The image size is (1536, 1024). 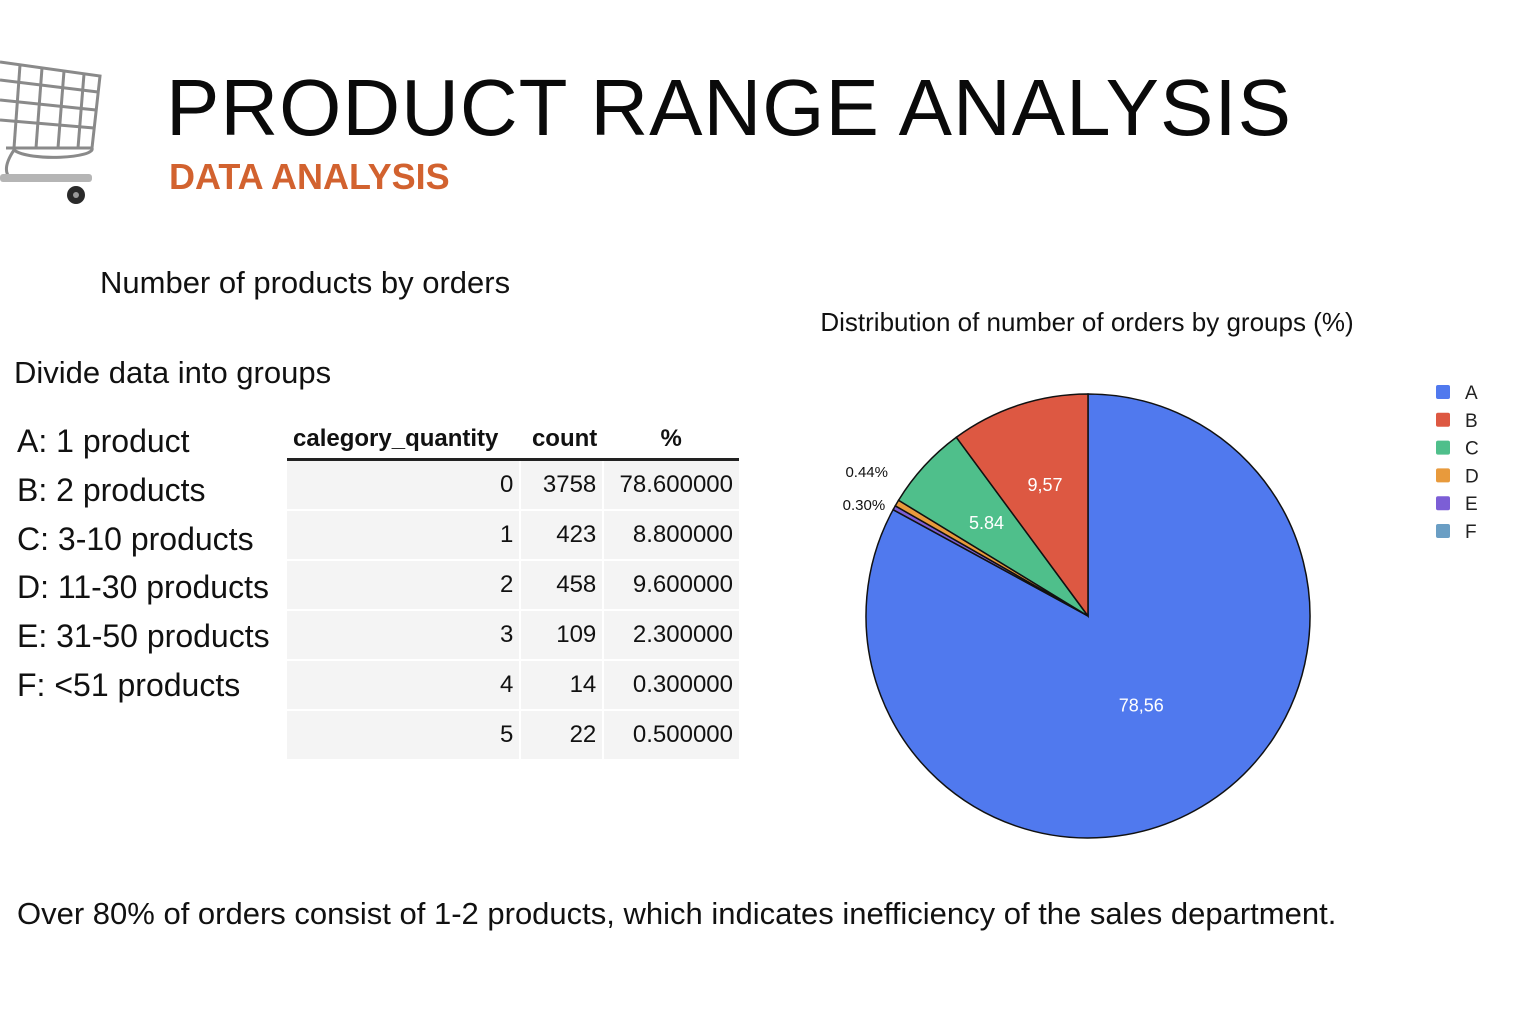 I want to click on legend-label-b: B, so click(x=1471, y=421).